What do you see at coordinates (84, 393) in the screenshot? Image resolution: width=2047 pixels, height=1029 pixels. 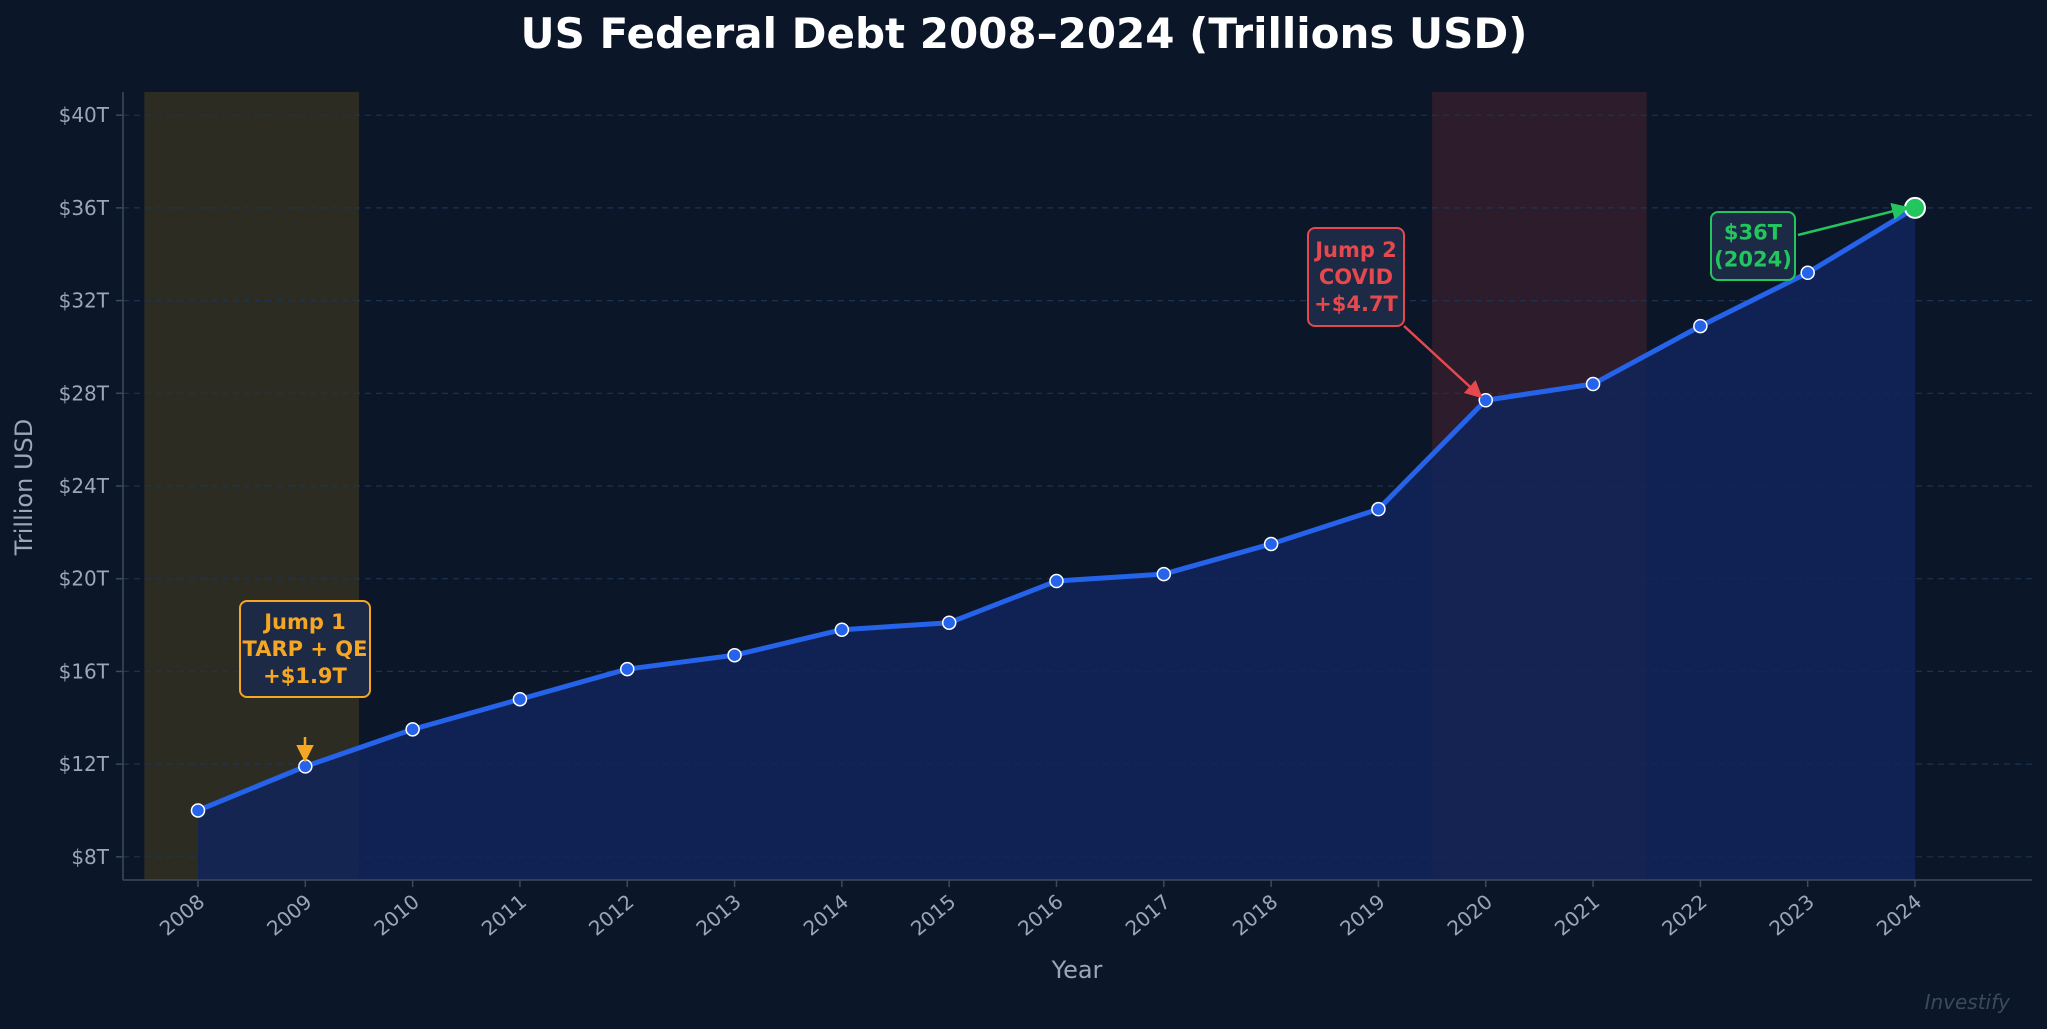 I see `y-tick-label: $28T` at bounding box center [84, 393].